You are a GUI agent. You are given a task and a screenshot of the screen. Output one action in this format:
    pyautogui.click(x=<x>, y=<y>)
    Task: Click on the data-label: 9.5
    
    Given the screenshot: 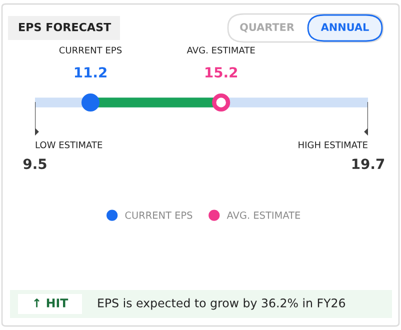 What is the action you would take?
    pyautogui.click(x=34, y=164)
    